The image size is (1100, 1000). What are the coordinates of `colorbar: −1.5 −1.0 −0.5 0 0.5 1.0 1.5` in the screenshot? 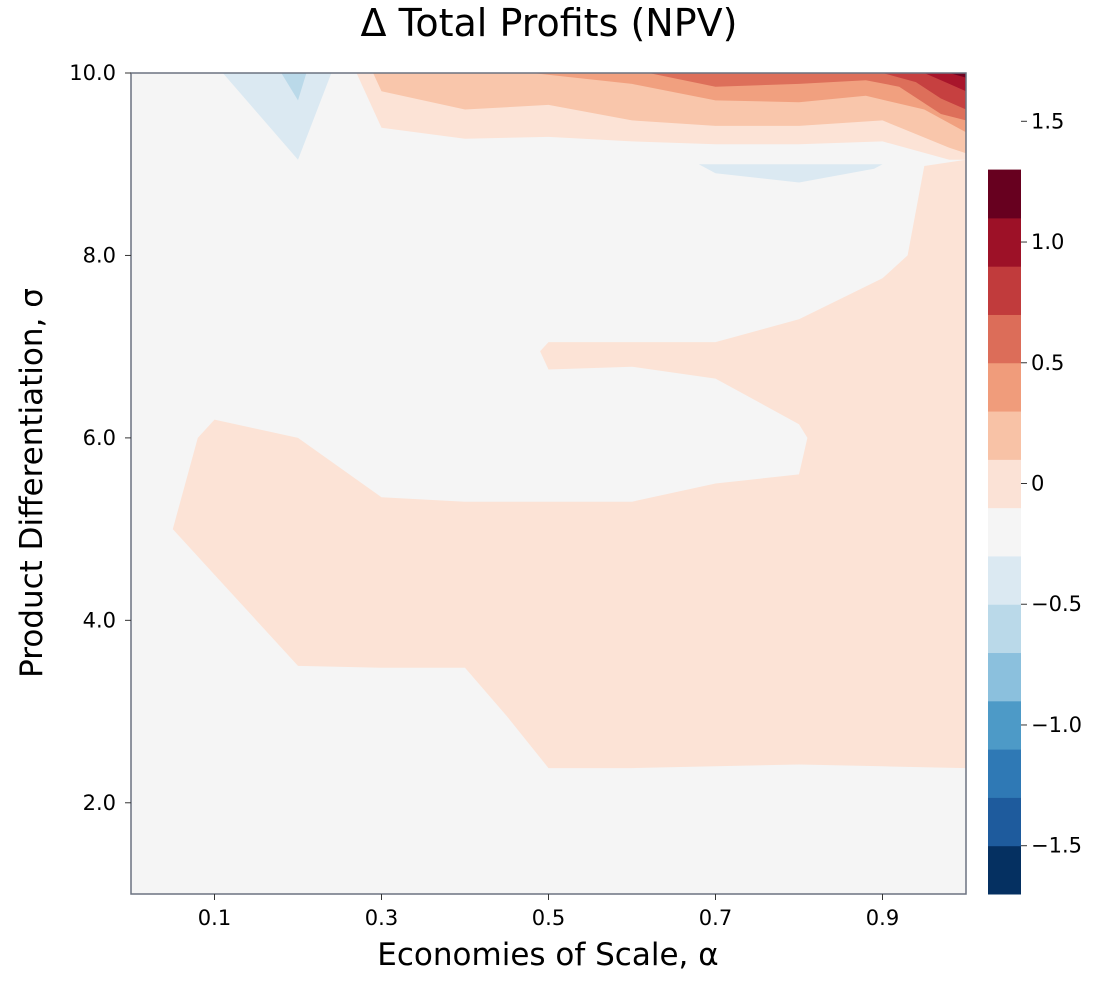 It's located at (1035, 502).